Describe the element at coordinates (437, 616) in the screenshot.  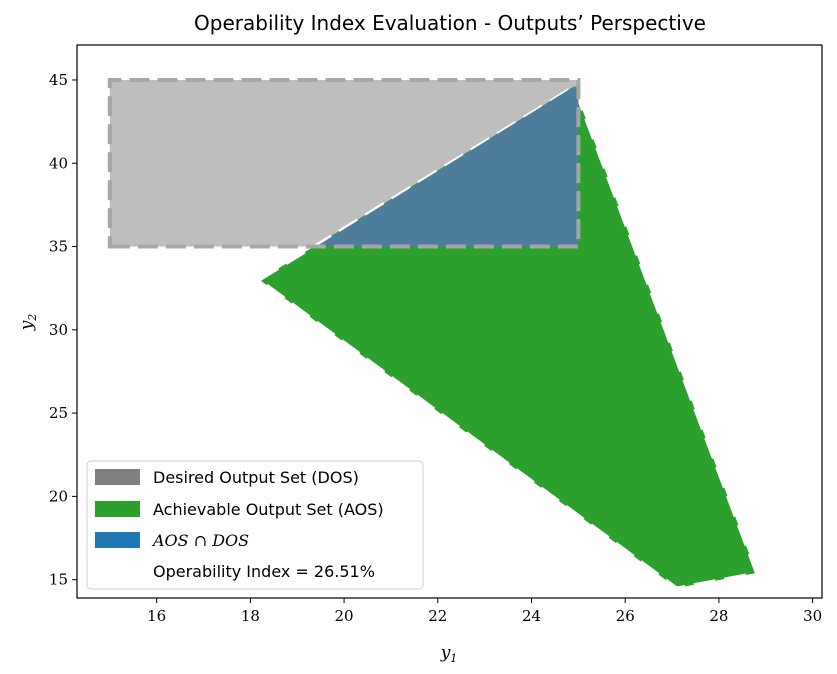
I see `x-tick-label: 22` at that location.